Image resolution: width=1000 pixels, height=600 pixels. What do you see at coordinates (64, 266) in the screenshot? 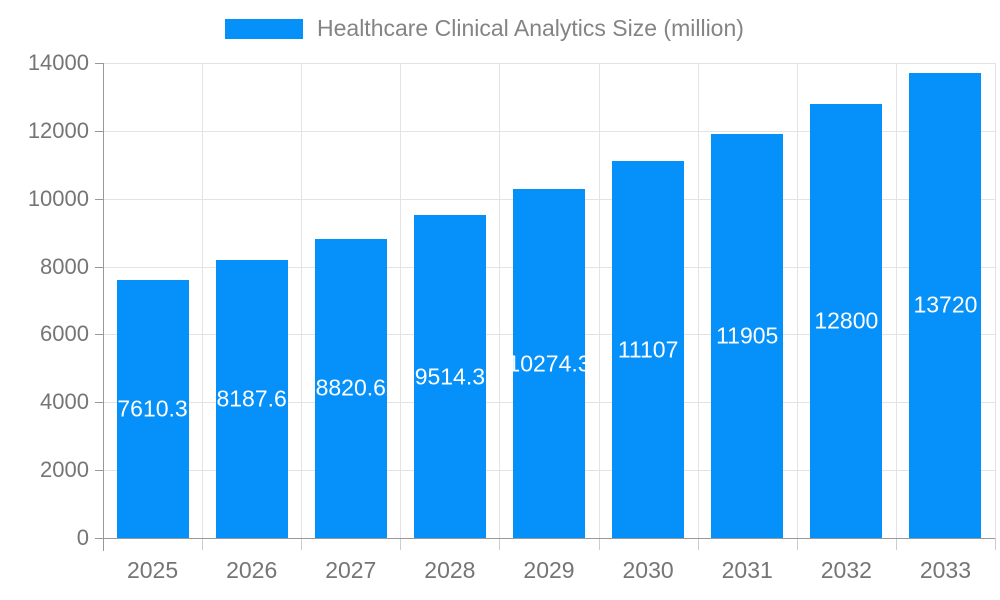
I see `y-axis-label: 8000` at bounding box center [64, 266].